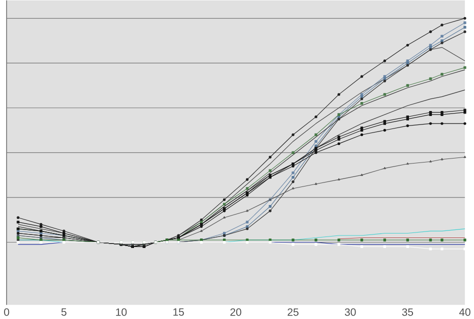  I want to click on x-tick-label: 40, so click(464, 312).